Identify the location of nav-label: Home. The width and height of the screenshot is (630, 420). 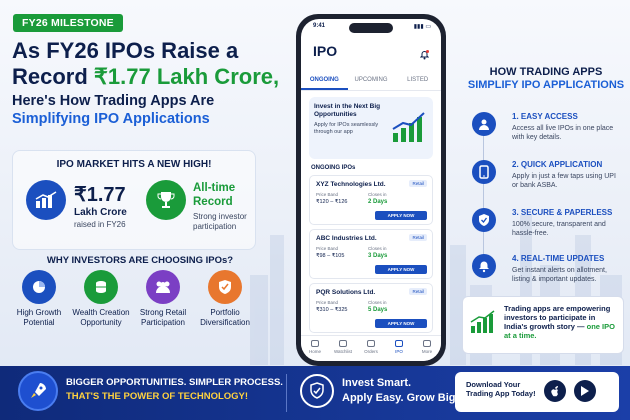
(314, 351).